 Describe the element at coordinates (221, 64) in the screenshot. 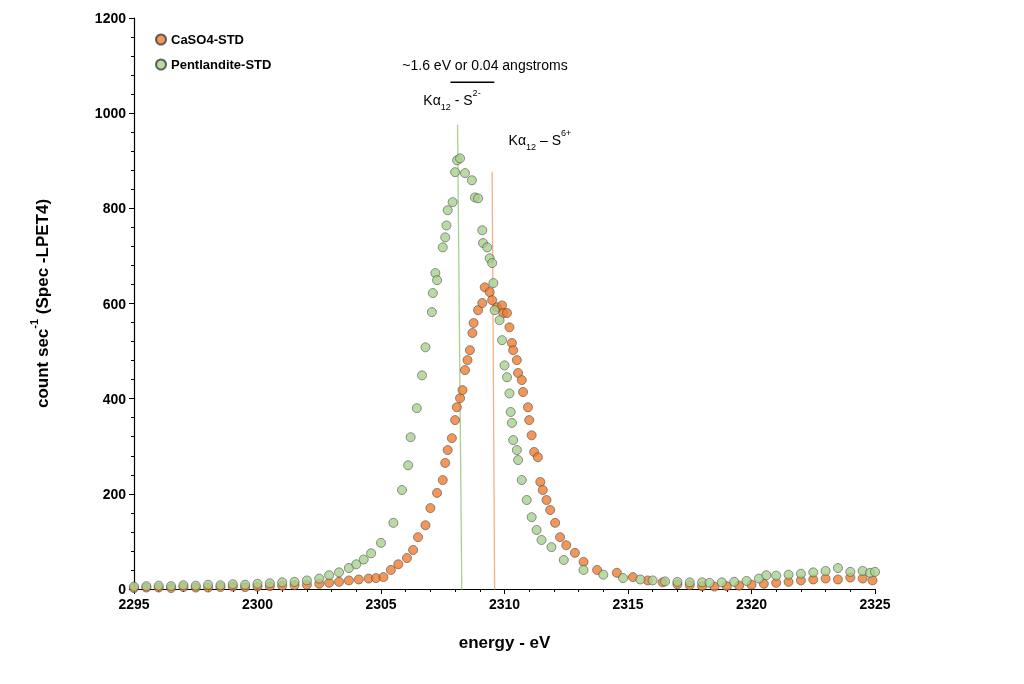

I see `legend-label: Pentlandite-STD` at that location.